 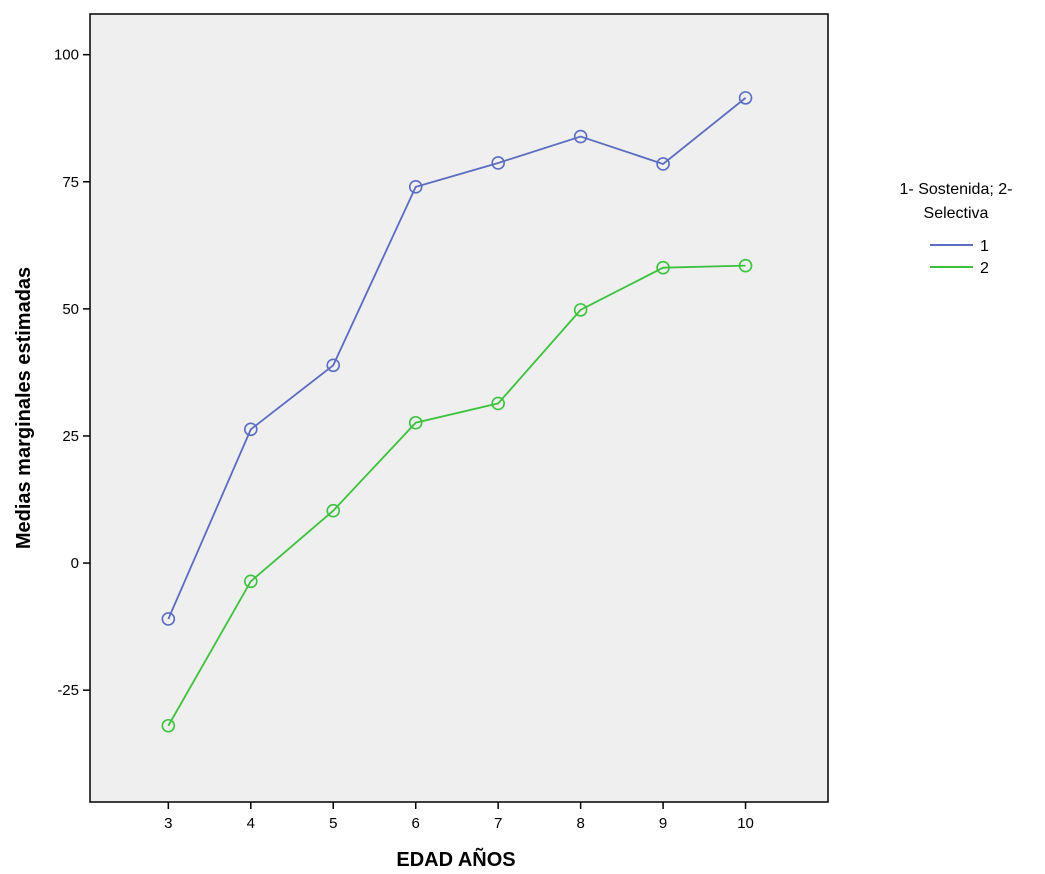 I want to click on y-tick-label: 100, so click(x=66, y=55).